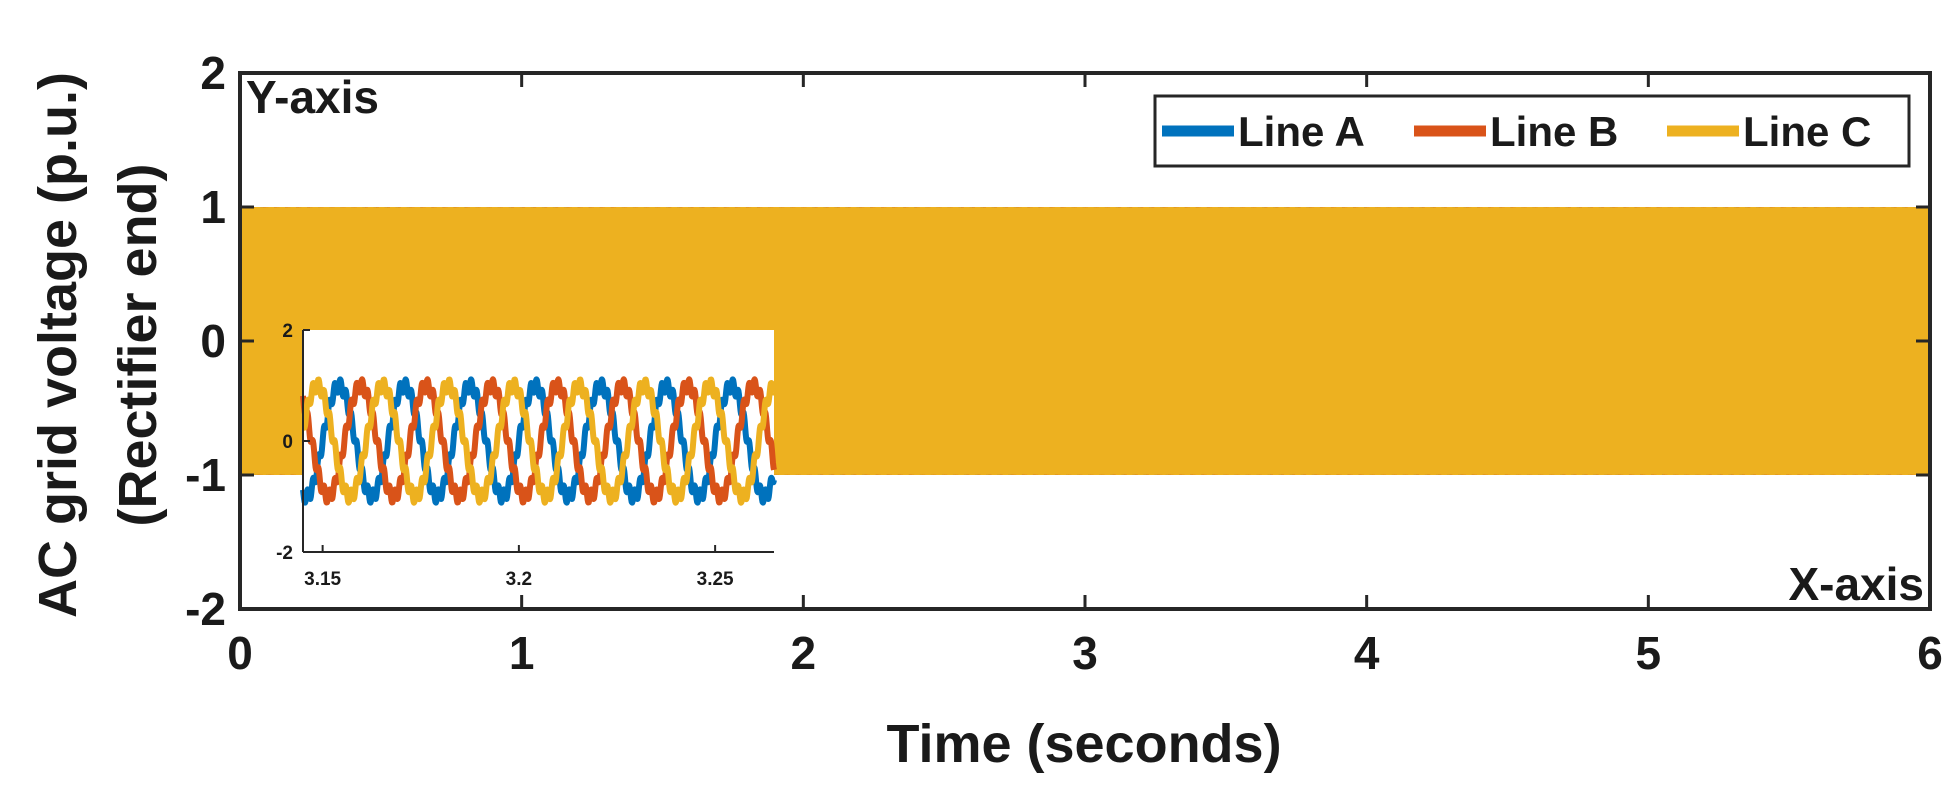 The height and width of the screenshot is (796, 1960). I want to click on inset-plot: 3.15 3.2 3.25 -2 0 2, so click(526, 455).